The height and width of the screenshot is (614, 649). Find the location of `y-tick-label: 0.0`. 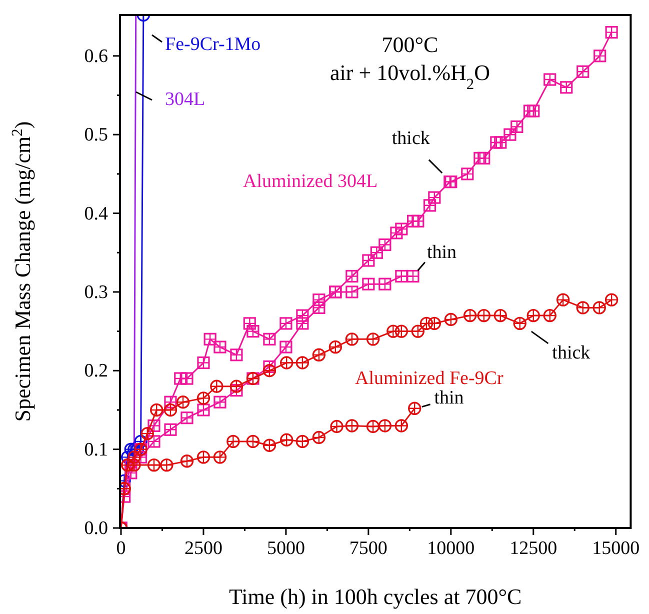

y-tick-label: 0.0 is located at coordinates (96, 528).